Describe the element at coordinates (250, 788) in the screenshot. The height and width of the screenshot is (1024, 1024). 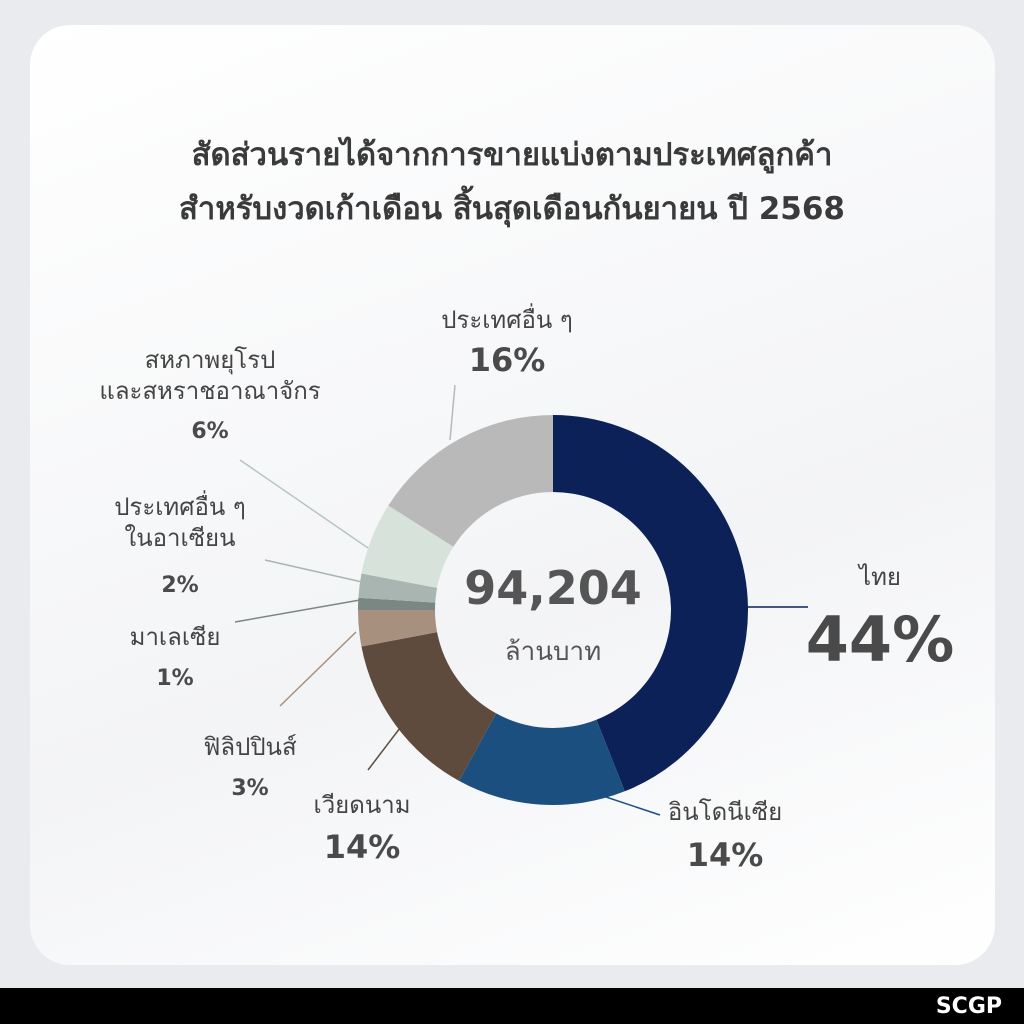
I see `value-label: 3%` at that location.